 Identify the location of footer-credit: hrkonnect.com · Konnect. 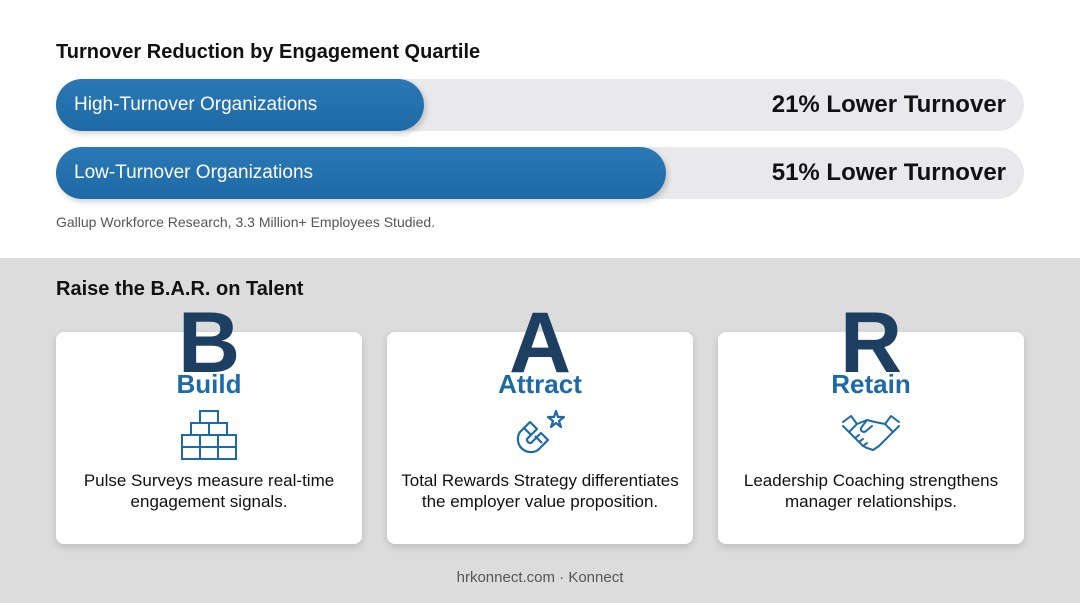
(540, 577).